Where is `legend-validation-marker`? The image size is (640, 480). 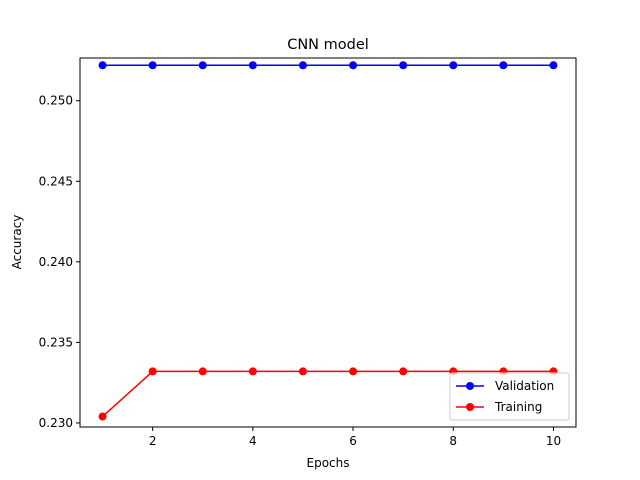
legend-validation-marker is located at coordinates (470, 386).